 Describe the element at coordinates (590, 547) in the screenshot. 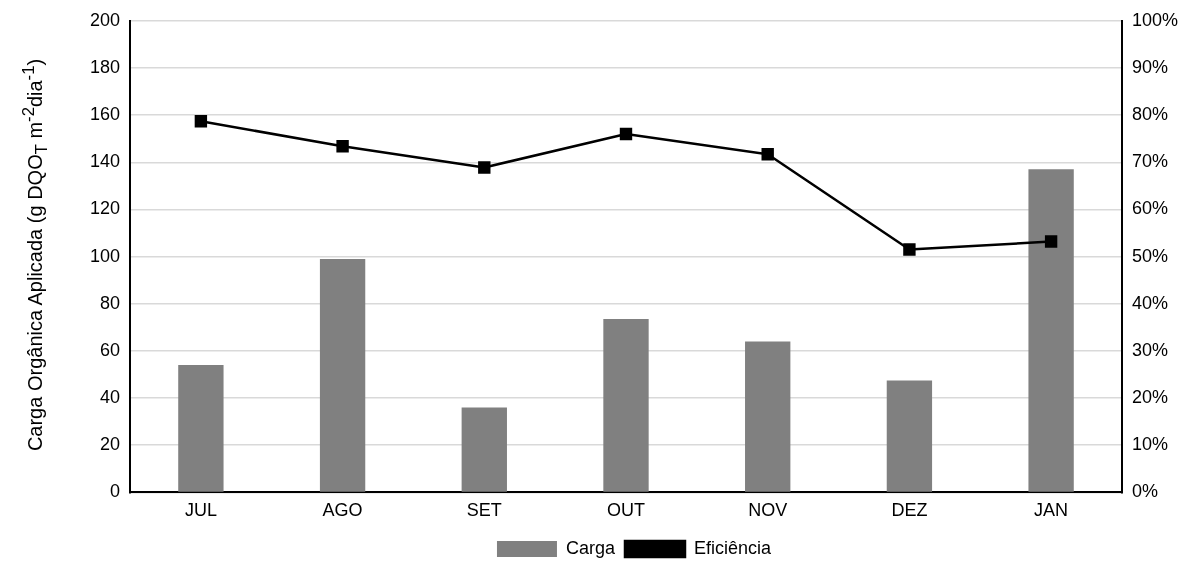

I see `legend-label: Carga` at that location.